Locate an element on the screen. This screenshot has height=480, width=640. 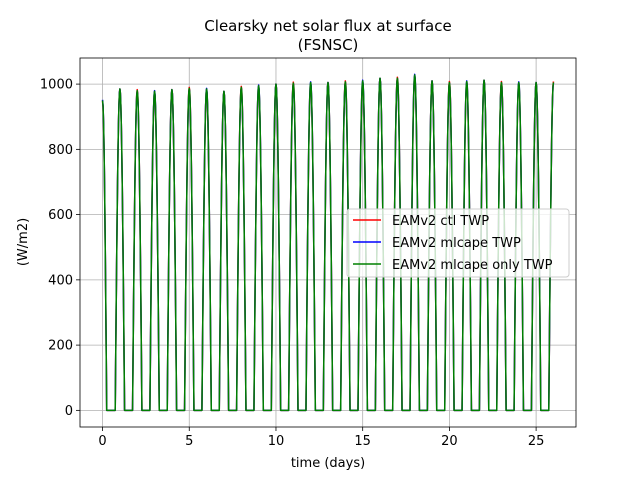
legend-label-mlcape-only: EAMv2 mlcape only TWP is located at coordinates (472, 265).